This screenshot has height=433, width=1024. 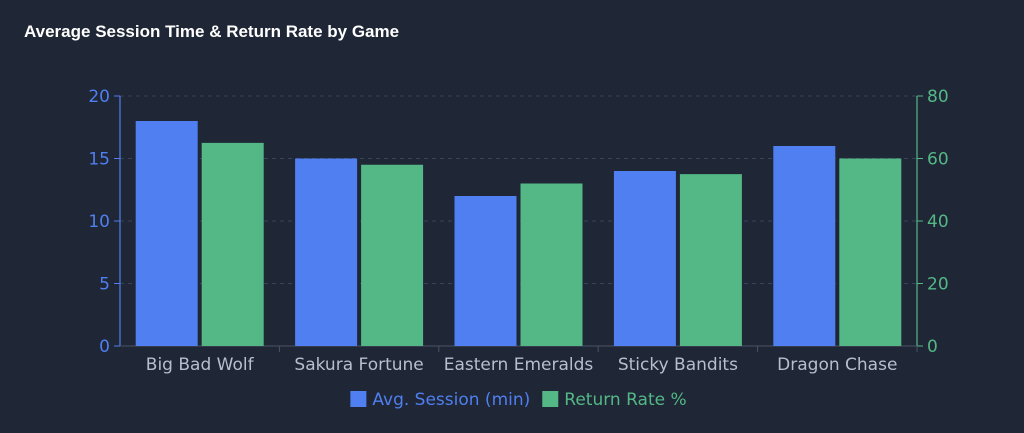 I want to click on x-tick-label: Big Bad Wolf, so click(x=200, y=365).